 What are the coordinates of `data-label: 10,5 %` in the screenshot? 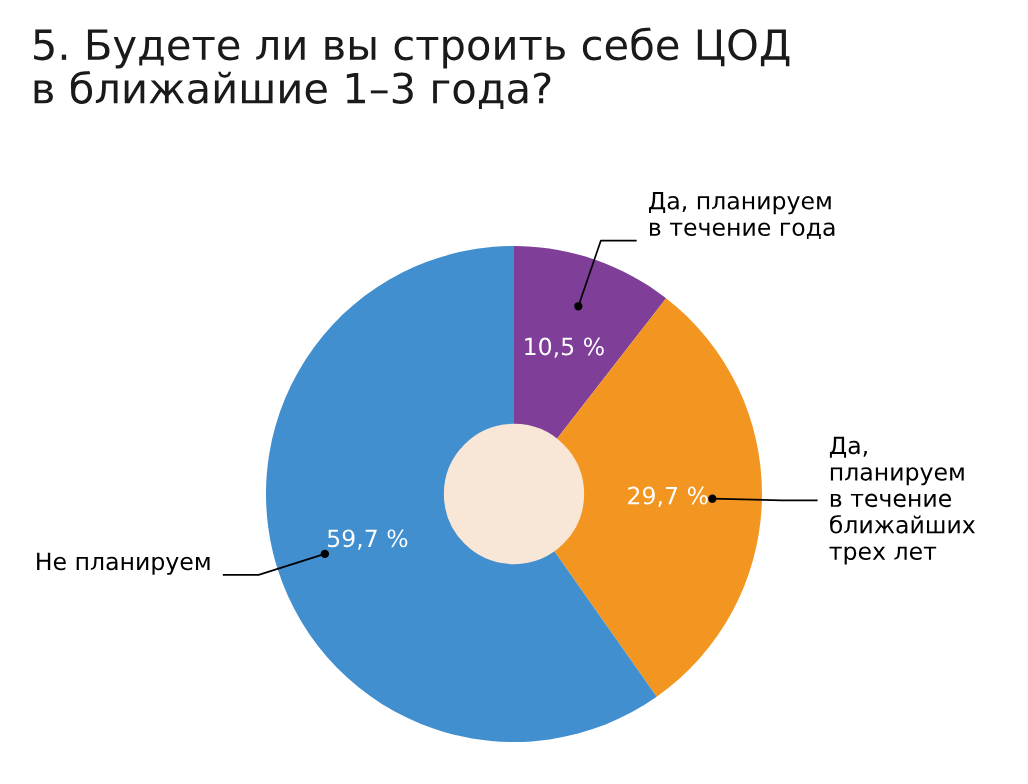 It's located at (564, 347).